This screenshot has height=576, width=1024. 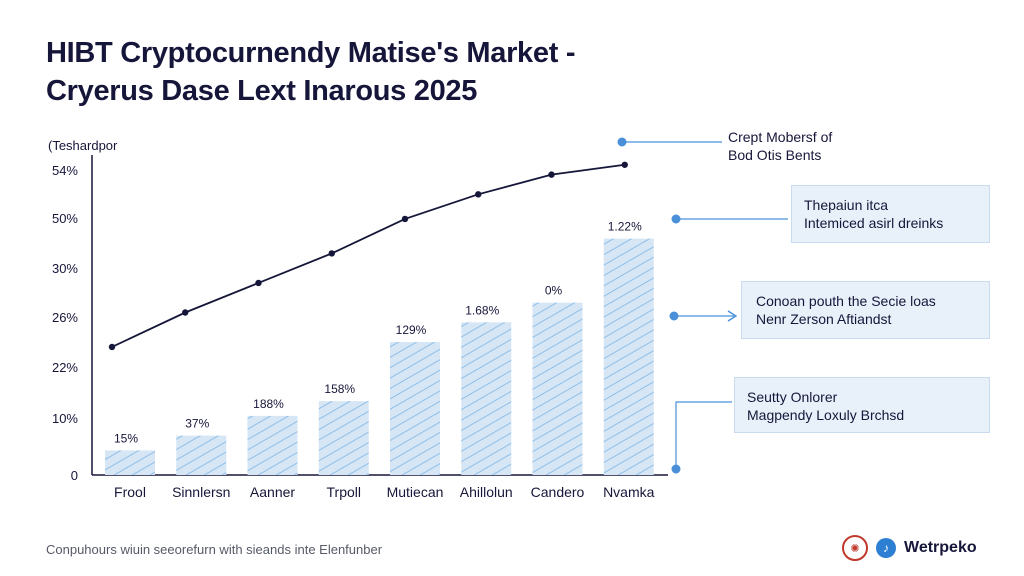 I want to click on callout-4-line-2: Magpendy Loxuly Brchsd, so click(x=826, y=415).